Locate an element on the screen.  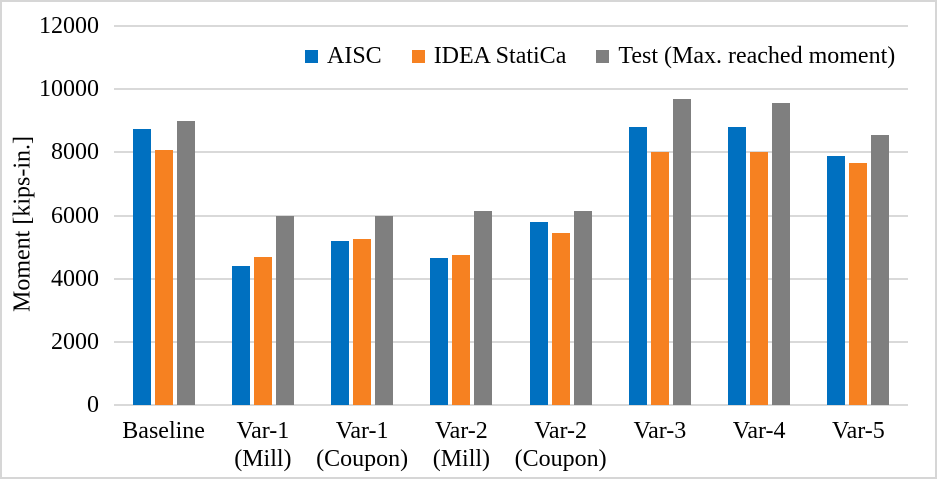
y-tick-label: 10000 is located at coordinates (69, 89).